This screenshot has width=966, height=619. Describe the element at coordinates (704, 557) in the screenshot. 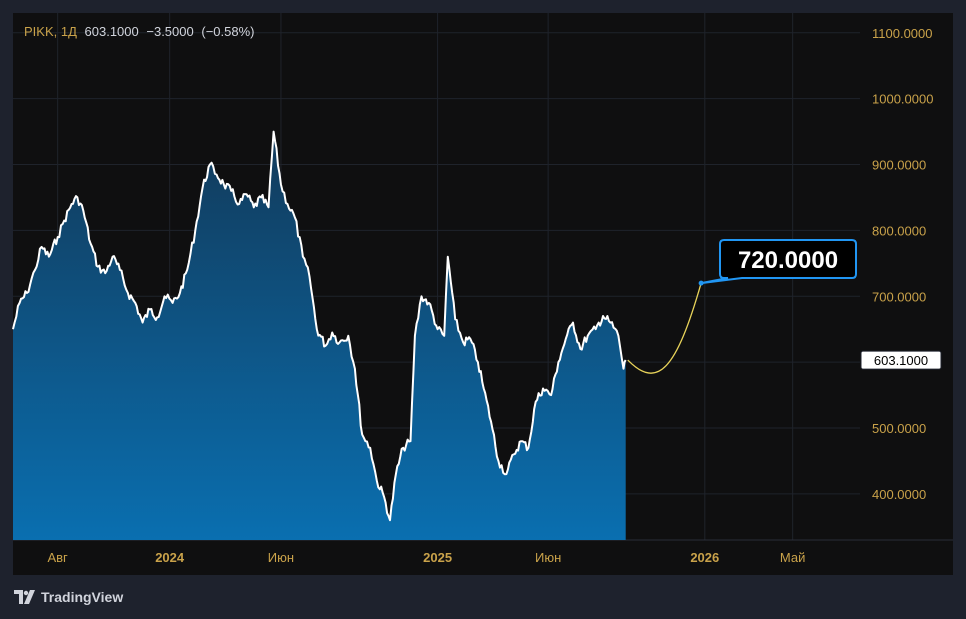

I see `x-tick-label: 2026` at that location.